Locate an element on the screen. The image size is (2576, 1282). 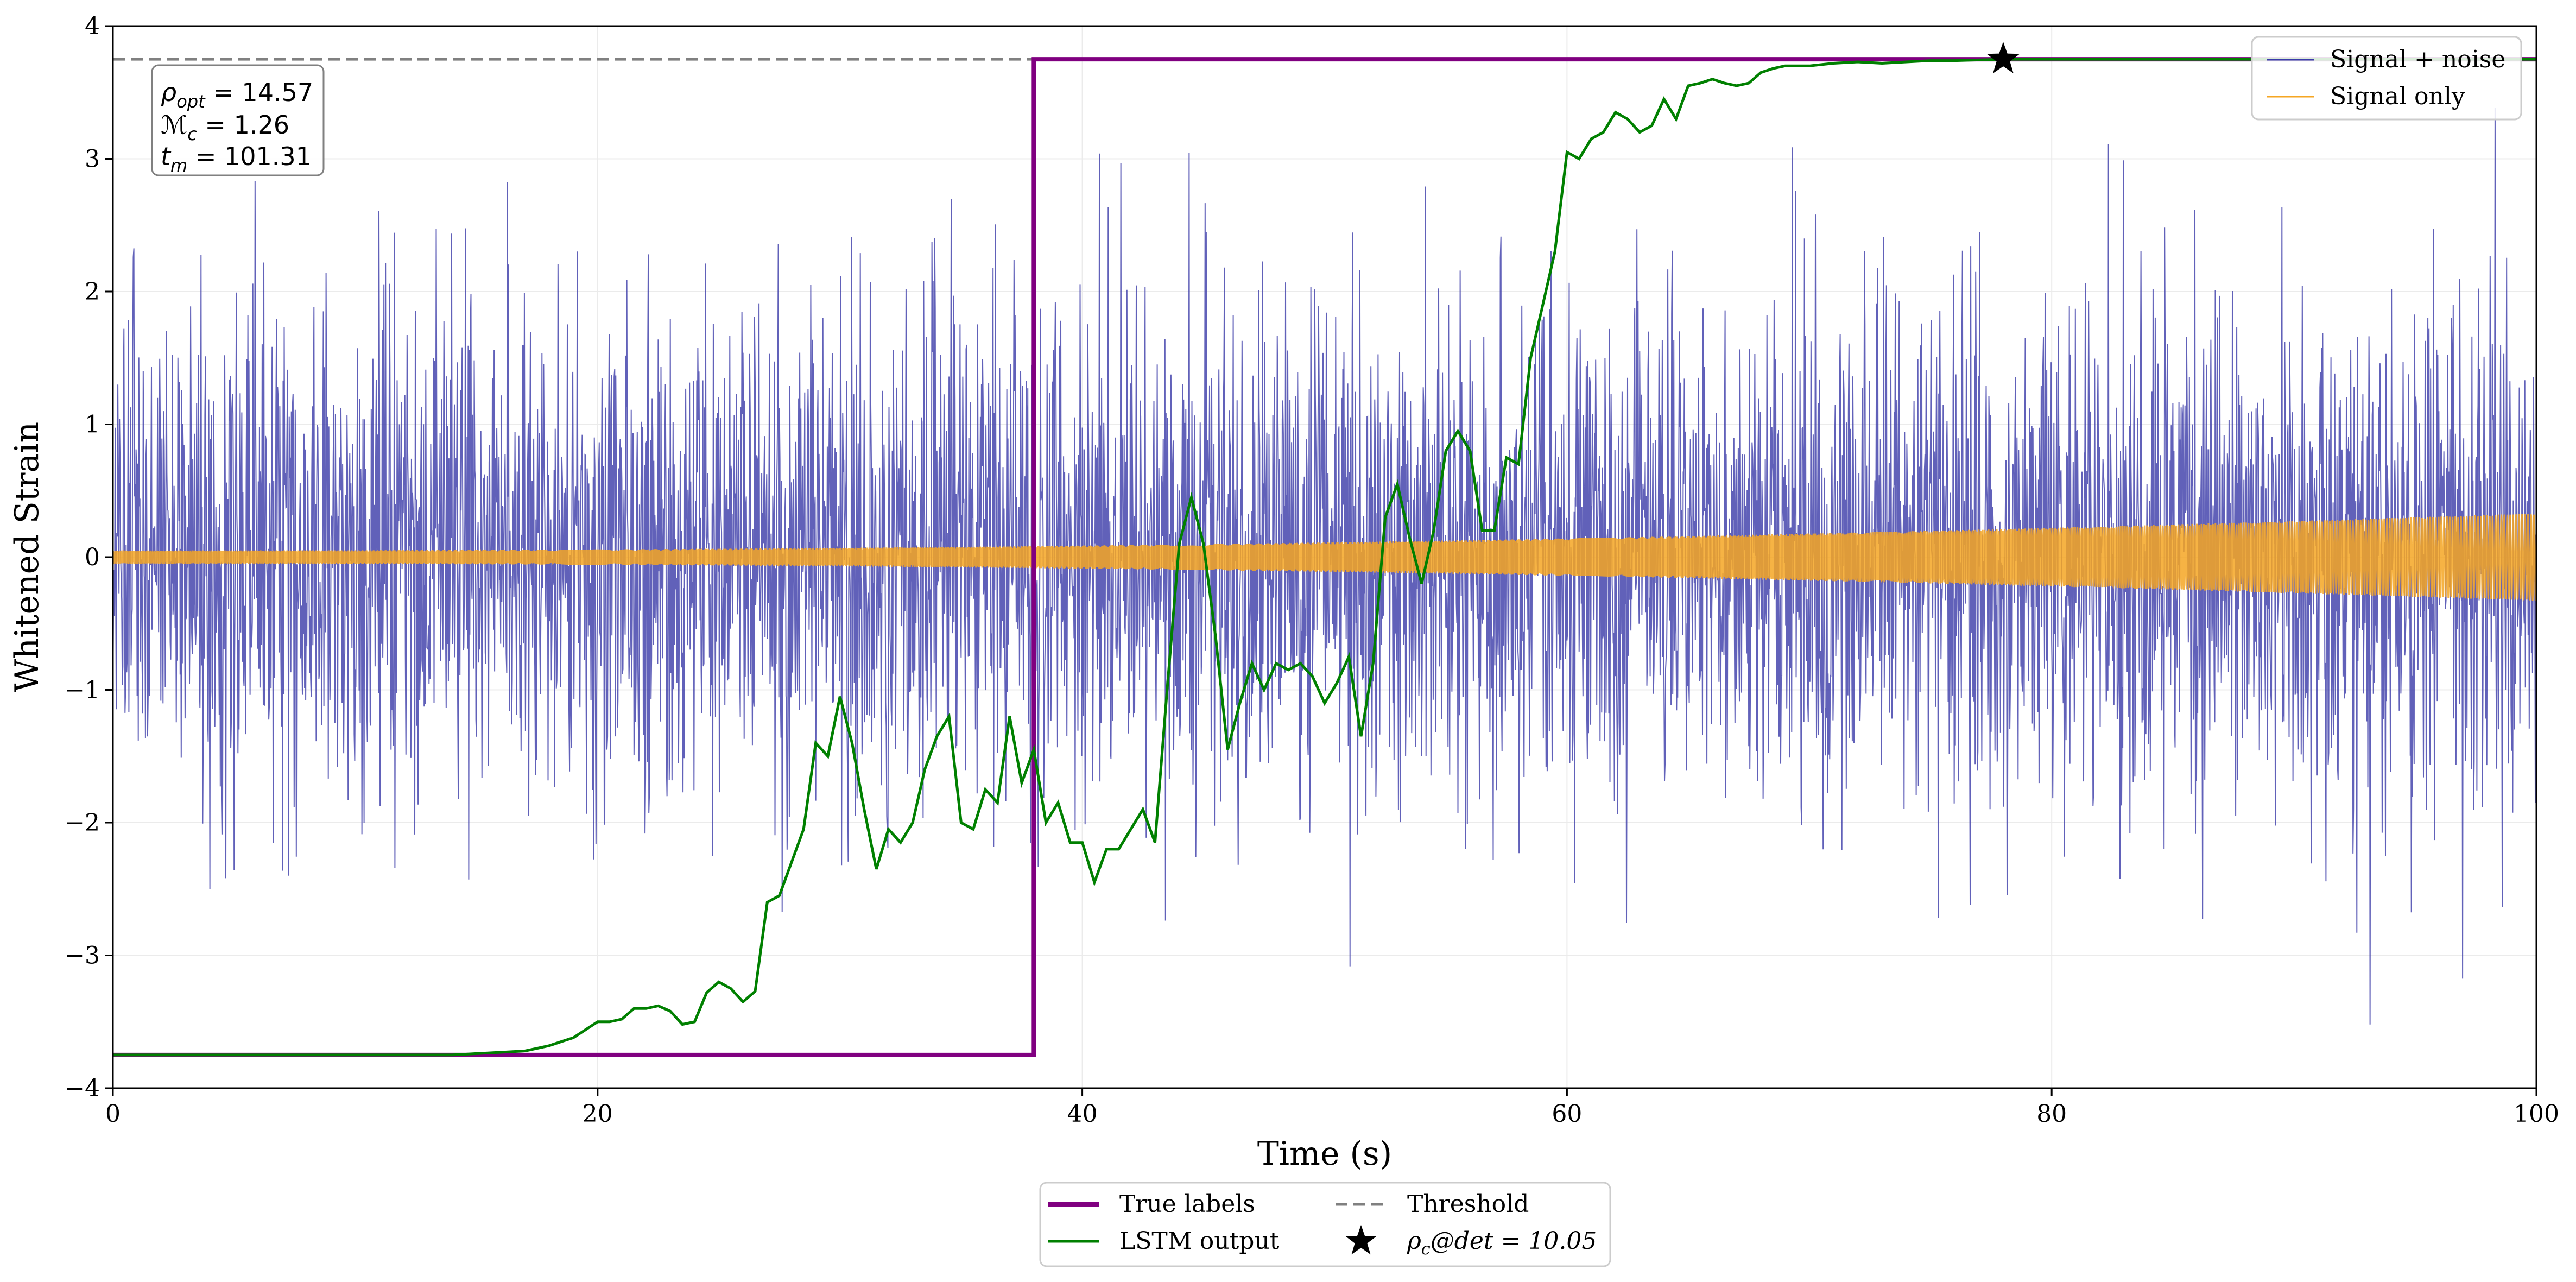
x-tick-label: 60 is located at coordinates (1567, 1114).